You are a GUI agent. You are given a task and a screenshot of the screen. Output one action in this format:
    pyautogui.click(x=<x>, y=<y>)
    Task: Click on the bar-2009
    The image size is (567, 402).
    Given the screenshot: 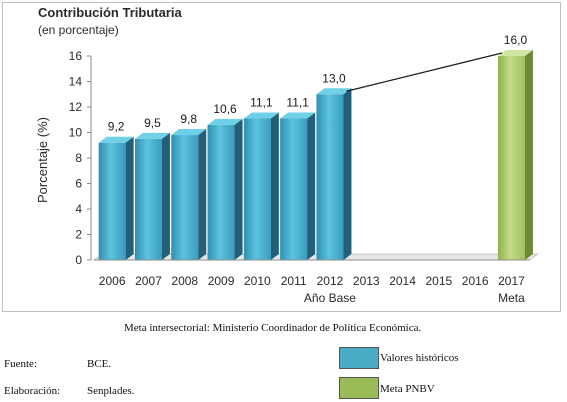 What is the action you would take?
    pyautogui.click(x=221, y=192)
    